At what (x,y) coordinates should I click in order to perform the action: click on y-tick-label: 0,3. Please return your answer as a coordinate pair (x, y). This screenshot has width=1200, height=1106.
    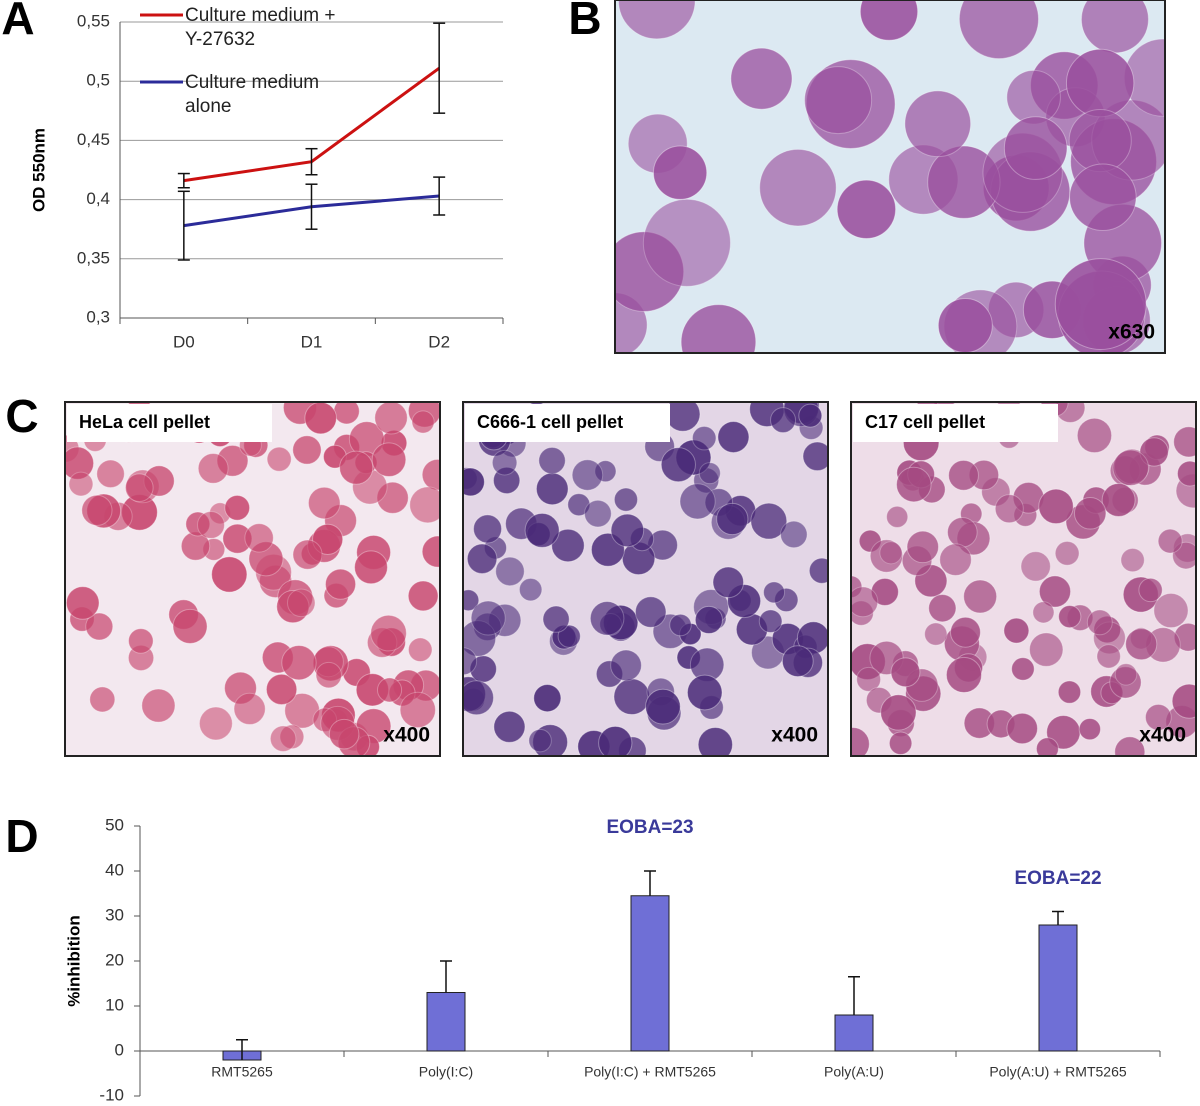
    Looking at the image, I should click on (98, 316).